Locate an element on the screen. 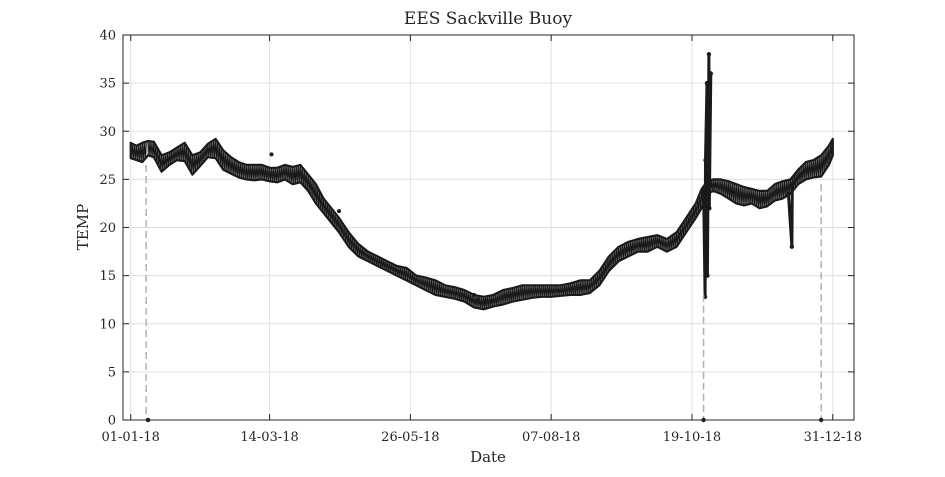  y-tick-label: 25 is located at coordinates (107, 180).